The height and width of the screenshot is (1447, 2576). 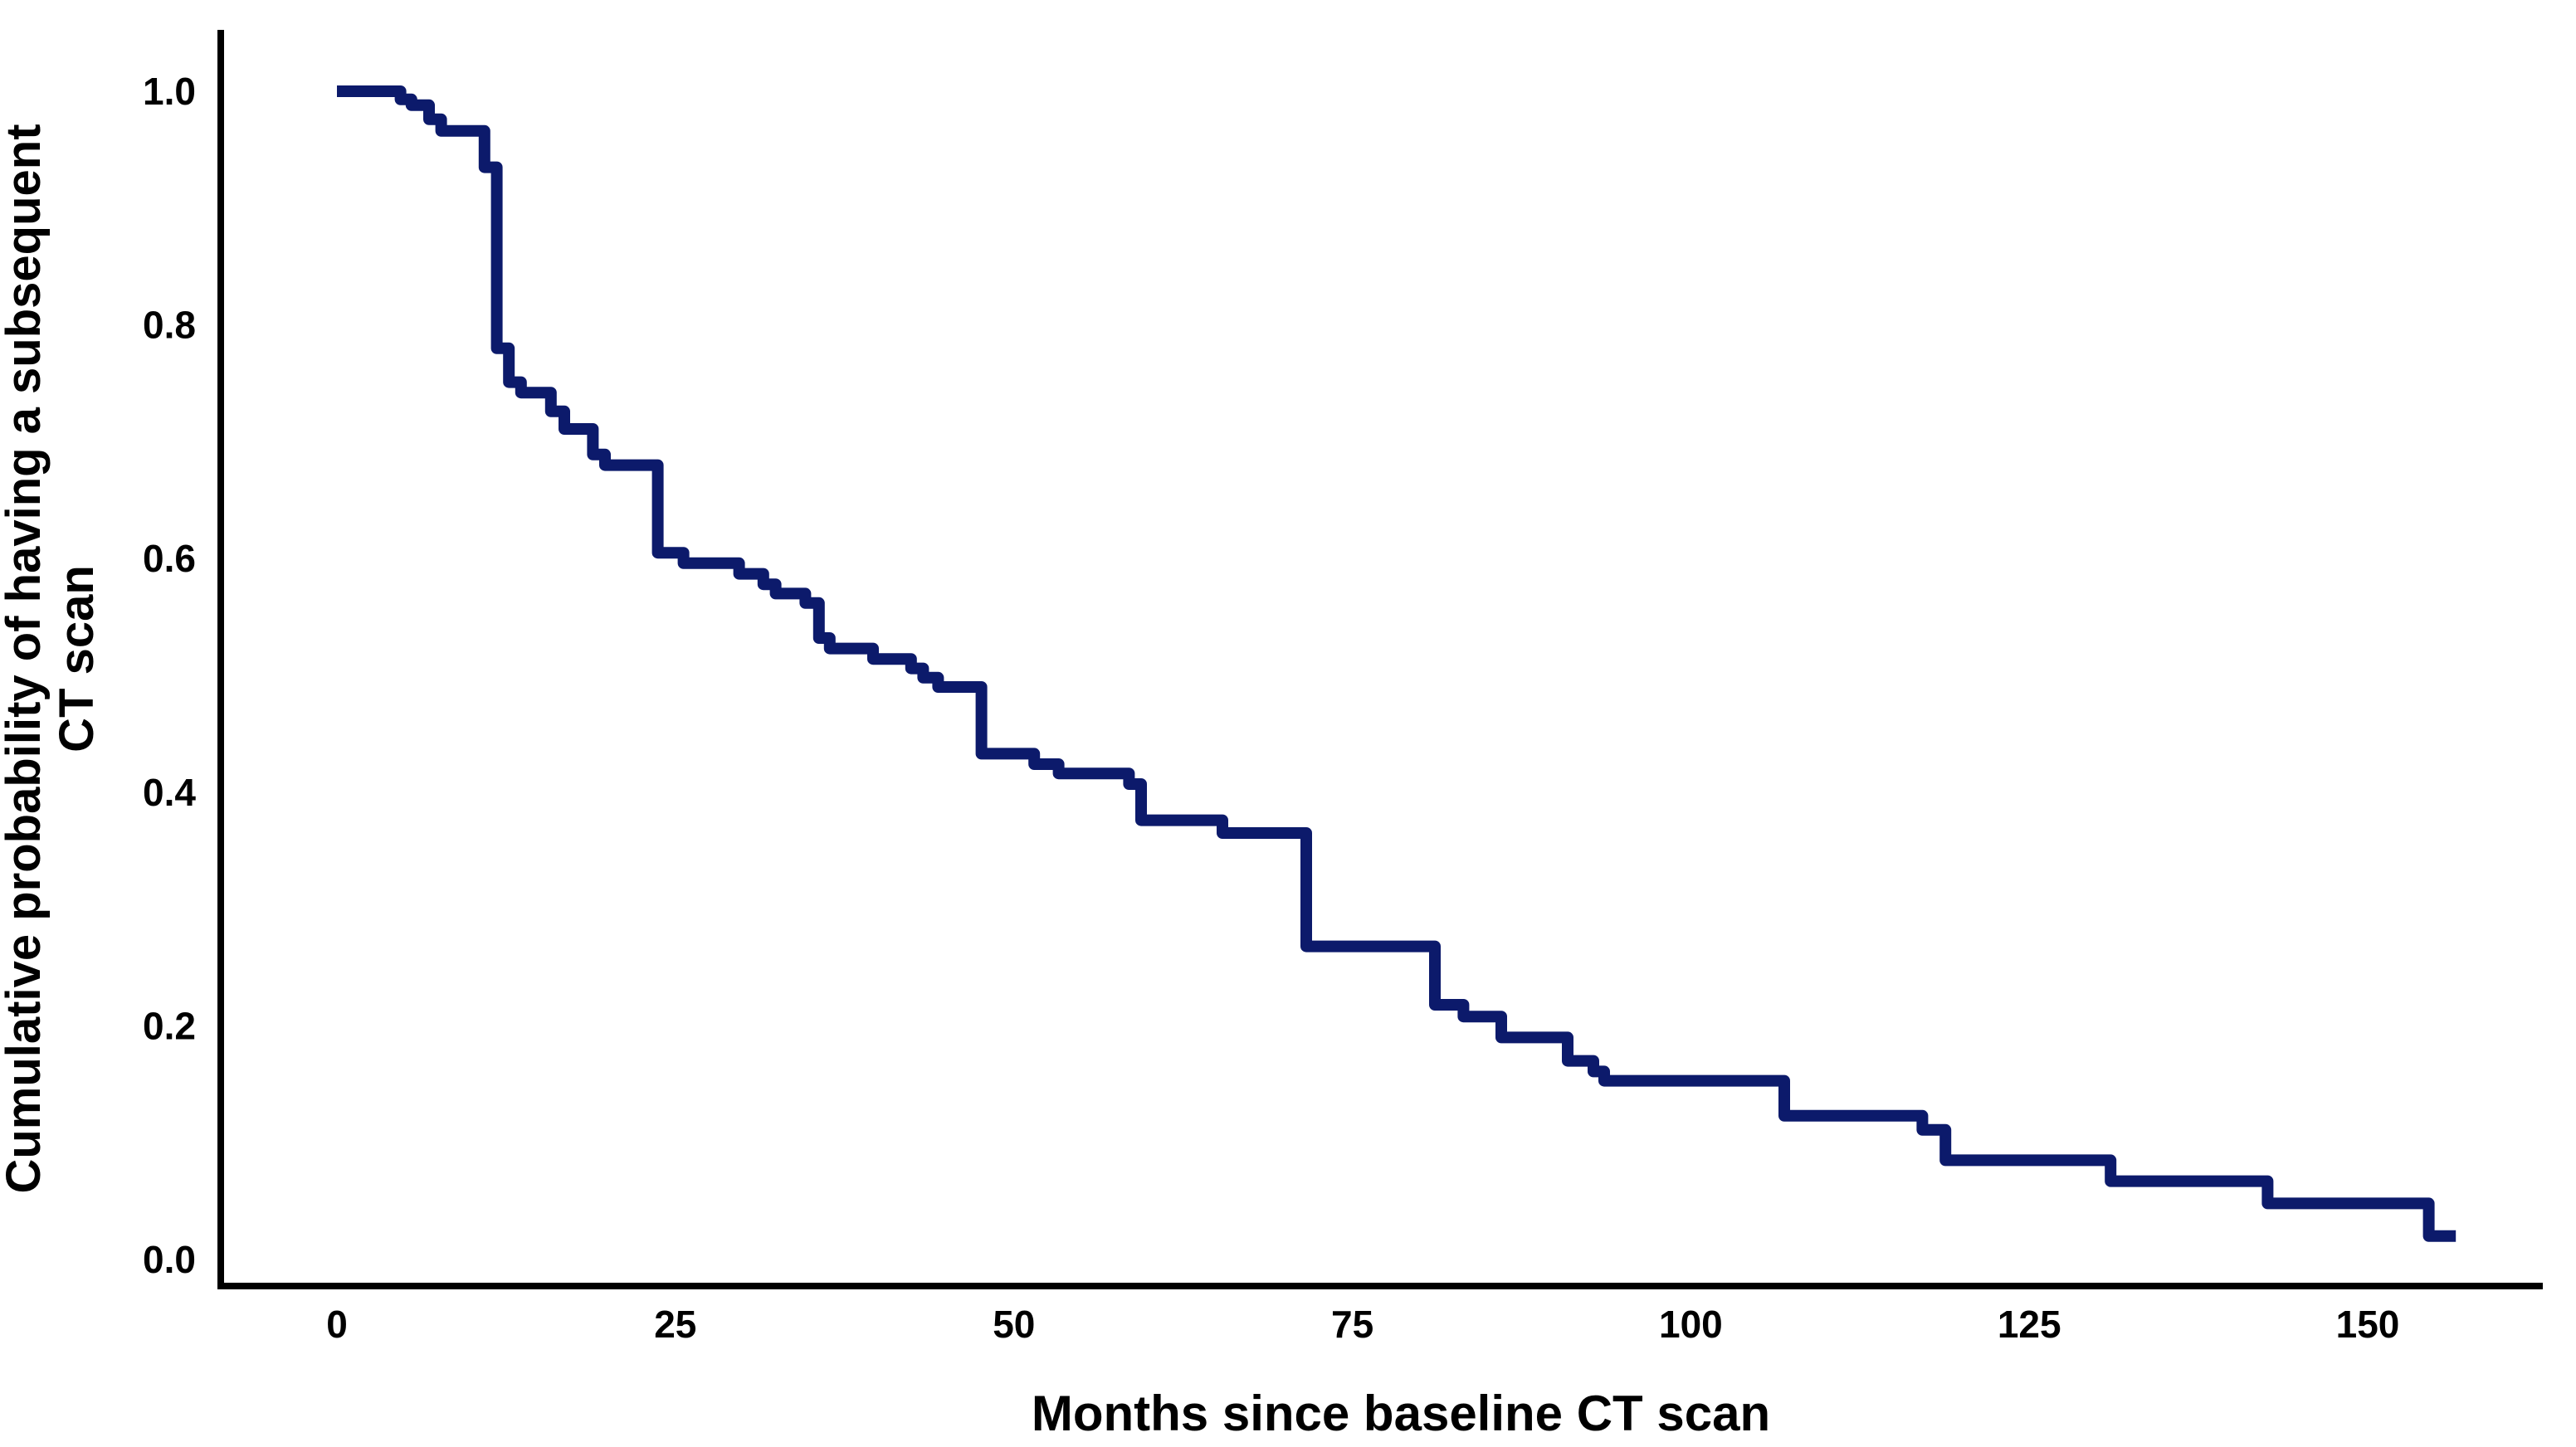 What do you see at coordinates (1691, 1324) in the screenshot?
I see `x-tick-label: 100` at bounding box center [1691, 1324].